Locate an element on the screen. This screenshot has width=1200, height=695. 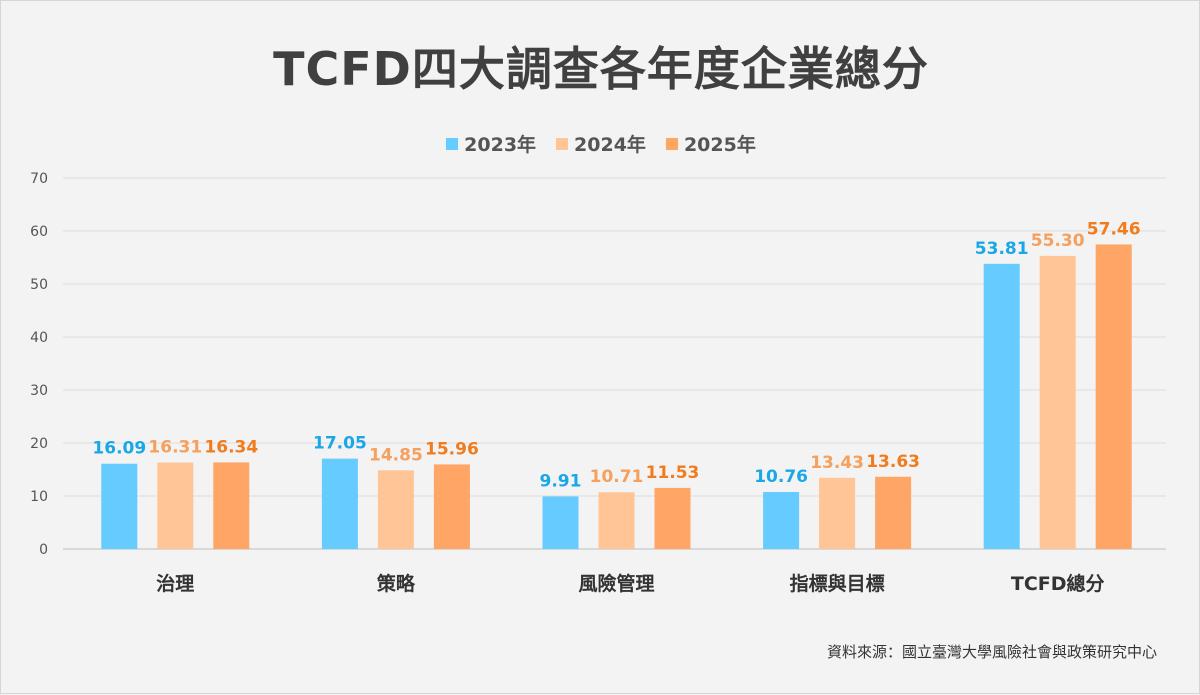
y-tick-label-20: 20 is located at coordinates (39, 444).